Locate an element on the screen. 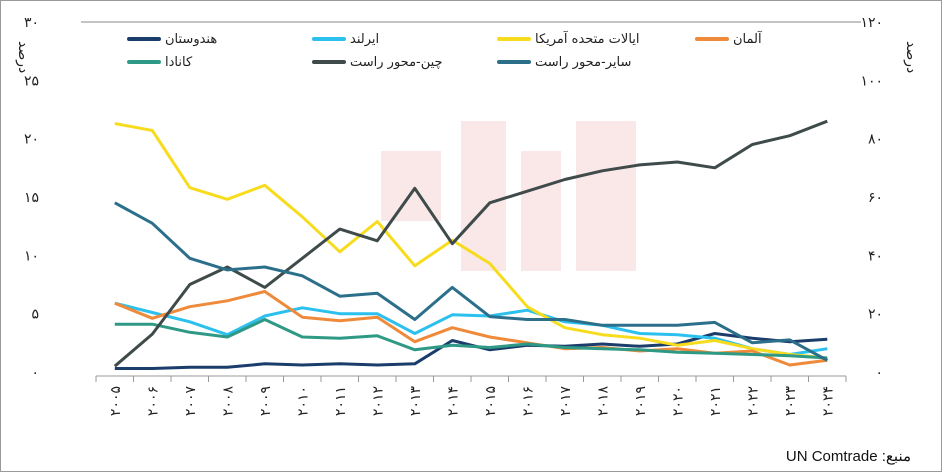 The width and height of the screenshot is (942, 472). legend-label: آلمان is located at coordinates (748, 38).